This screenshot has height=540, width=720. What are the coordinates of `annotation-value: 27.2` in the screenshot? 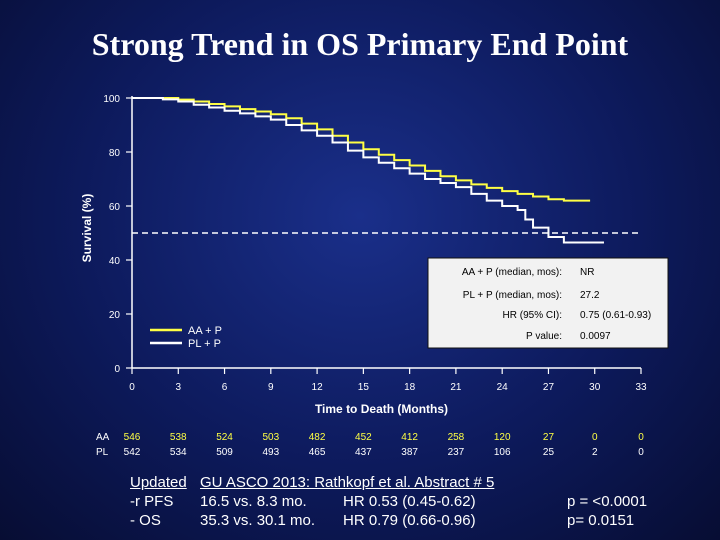 It's located at (590, 295).